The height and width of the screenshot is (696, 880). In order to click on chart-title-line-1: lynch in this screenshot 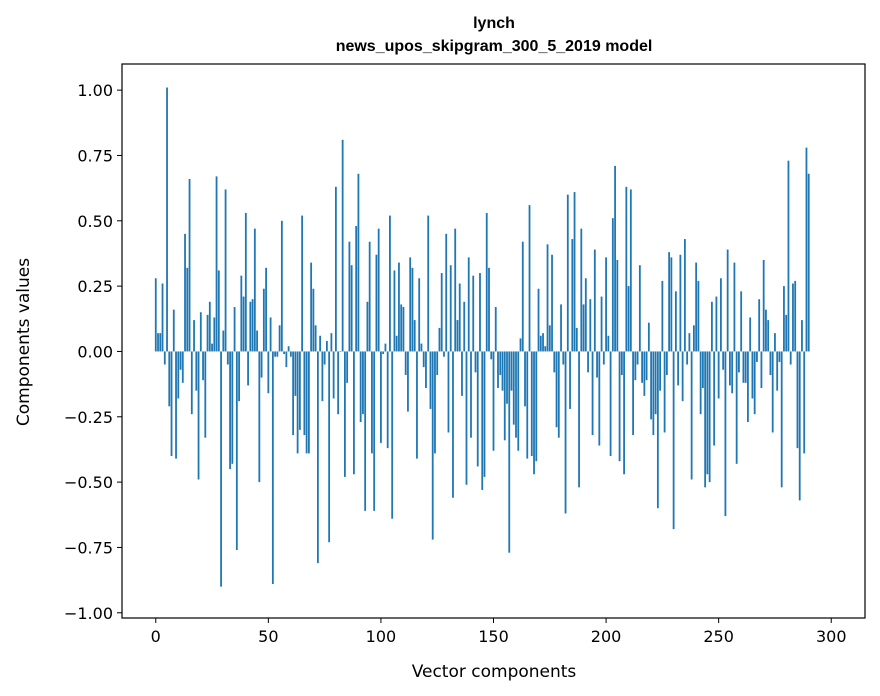, I will do `click(494, 23)`.